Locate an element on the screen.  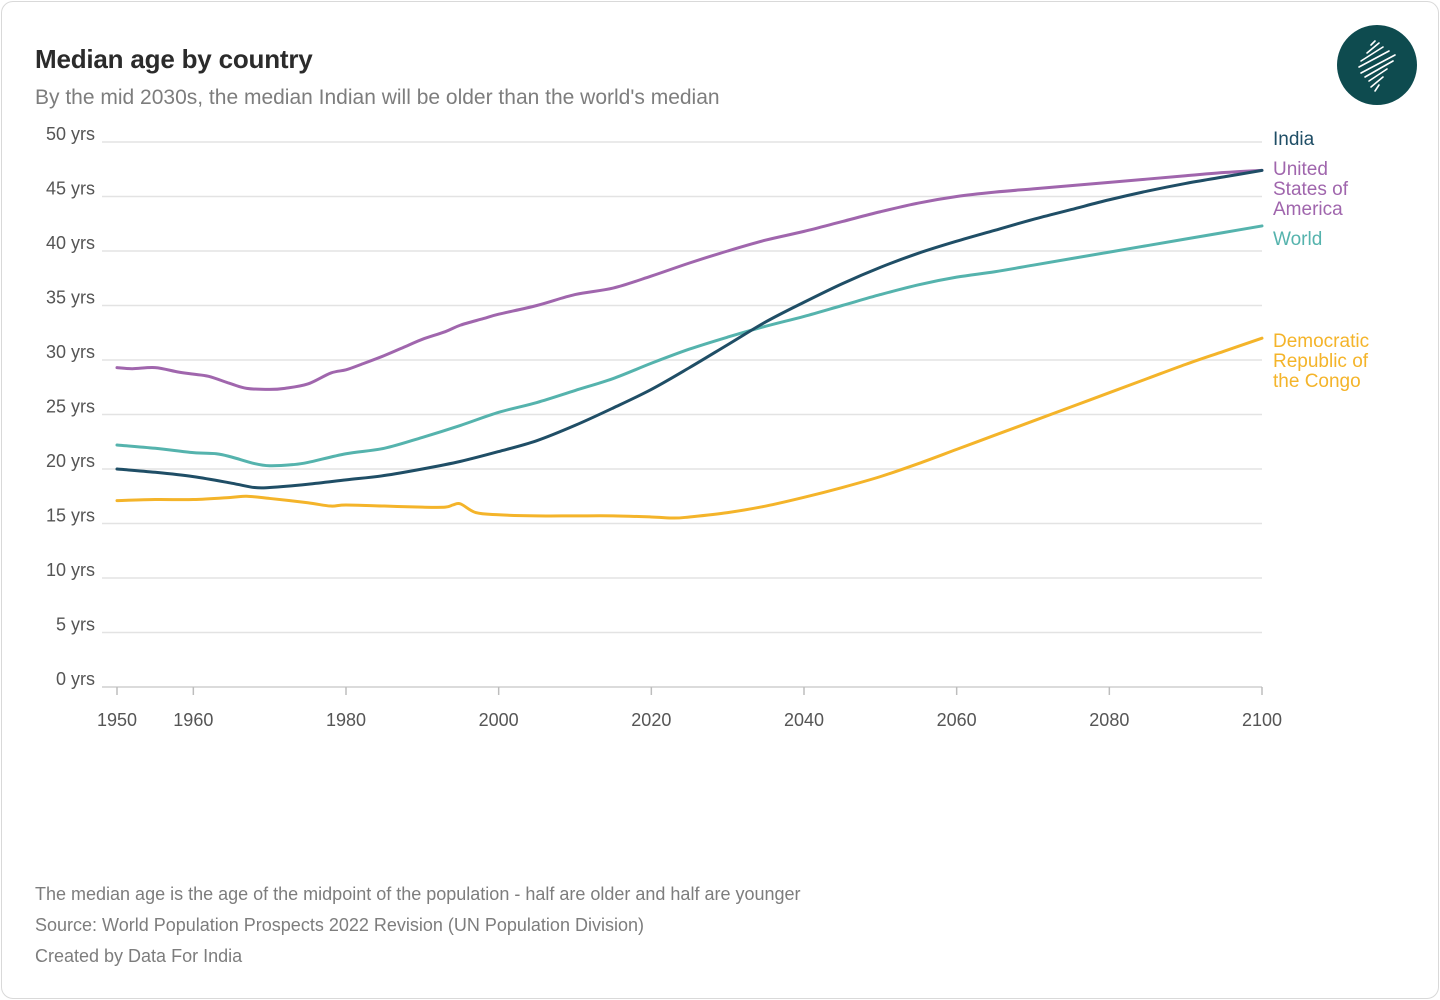
x-tick-label-2100: 2100 is located at coordinates (1262, 720).